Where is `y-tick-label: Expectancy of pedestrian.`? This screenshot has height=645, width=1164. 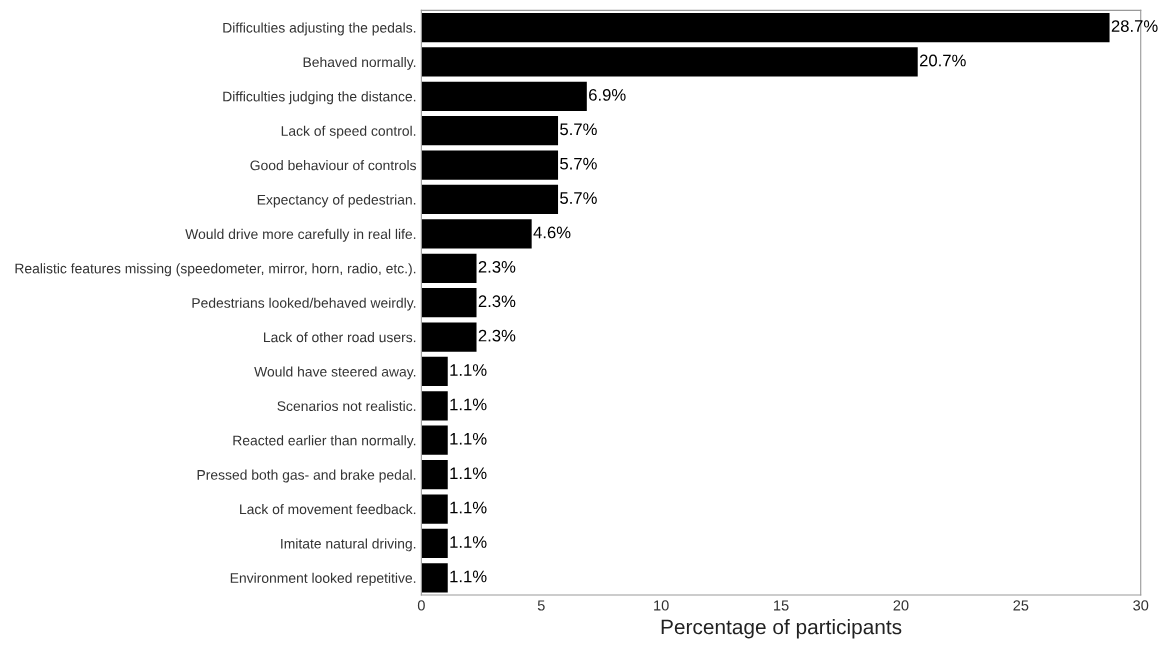 y-tick-label: Expectancy of pedestrian. is located at coordinates (336, 201).